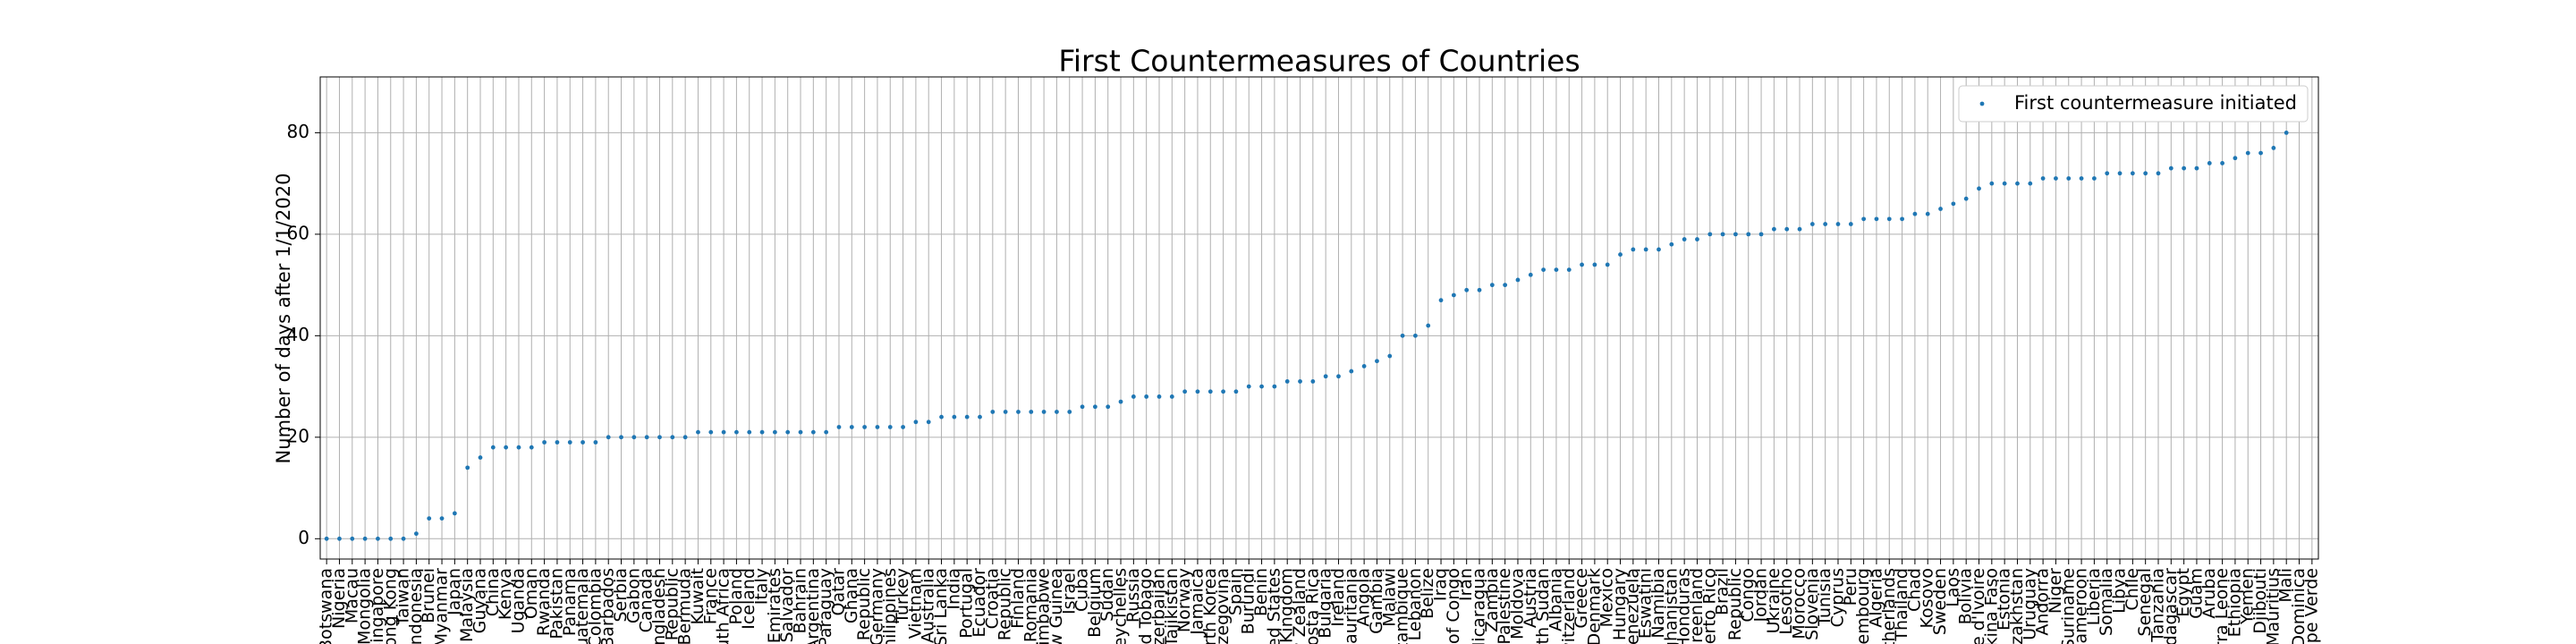 The height and width of the screenshot is (644, 2576). I want to click on x-tick-label: Morocco, so click(1799, 604).